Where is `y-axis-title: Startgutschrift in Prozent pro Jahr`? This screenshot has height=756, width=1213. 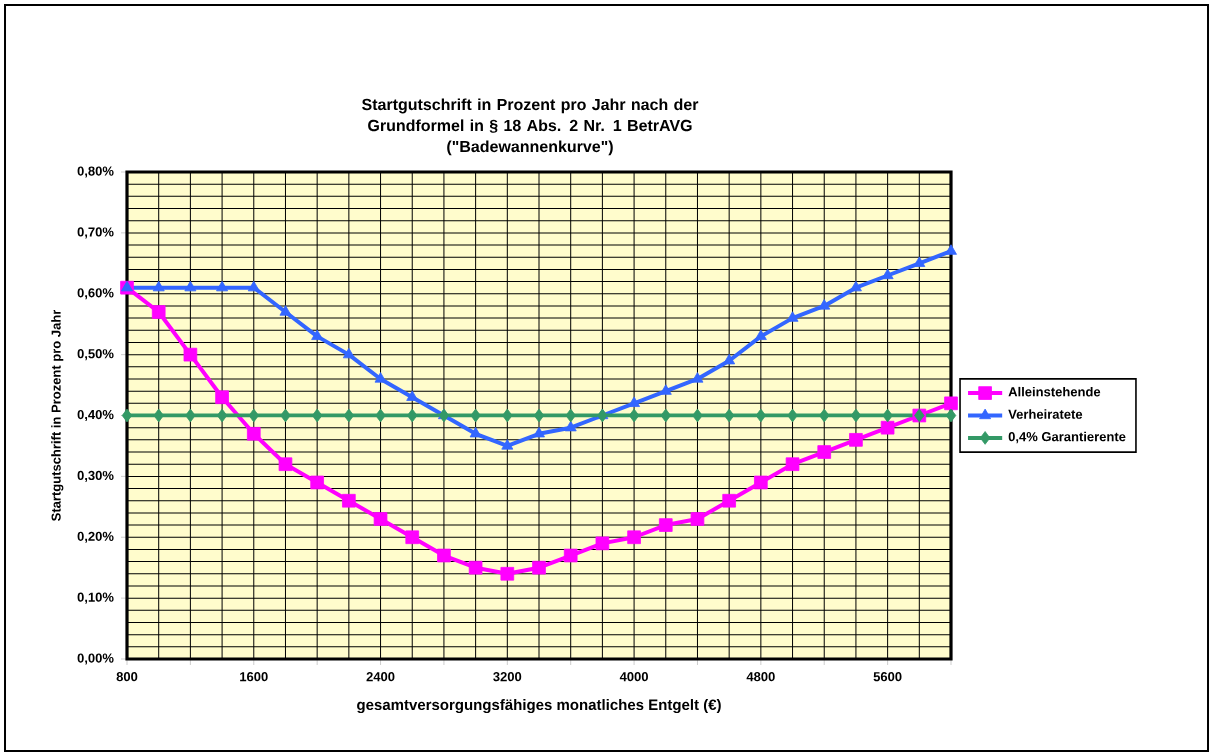
y-axis-title: Startgutschrift in Prozent pro Jahr is located at coordinates (57, 415).